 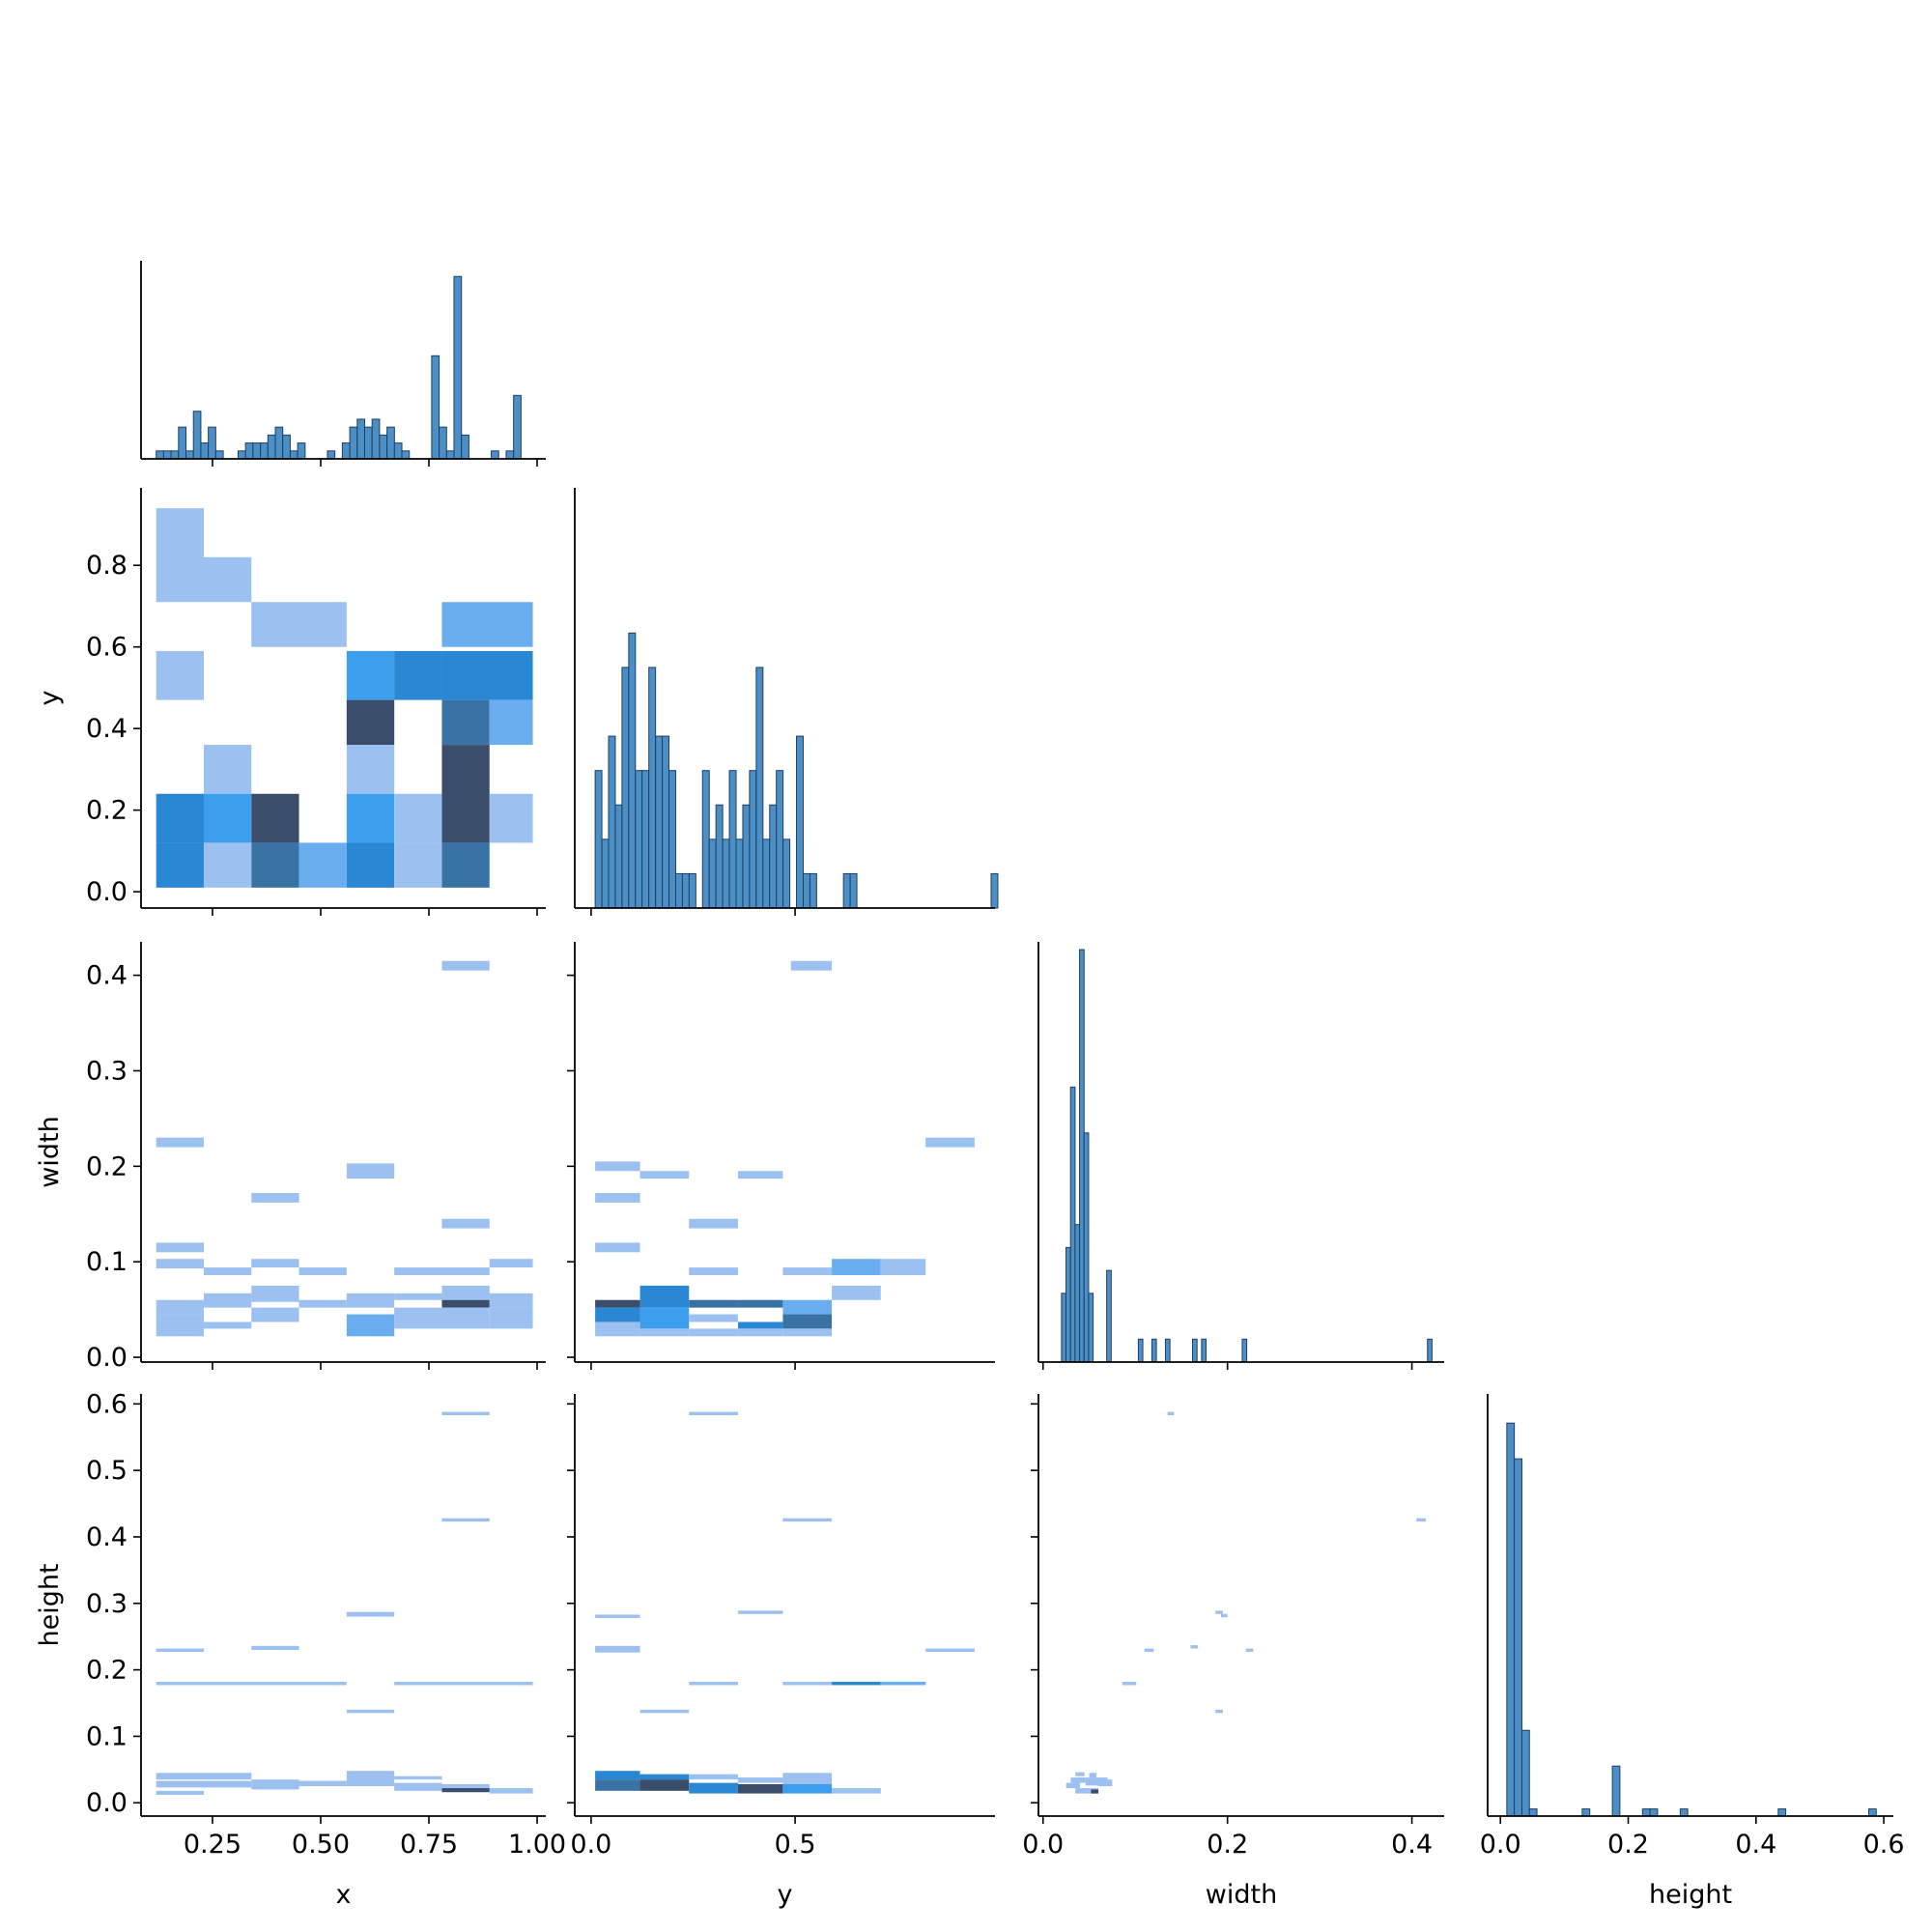 What do you see at coordinates (107, 1736) in the screenshot?
I see `panel-height-vs-x-ytick-label: 0.1` at bounding box center [107, 1736].